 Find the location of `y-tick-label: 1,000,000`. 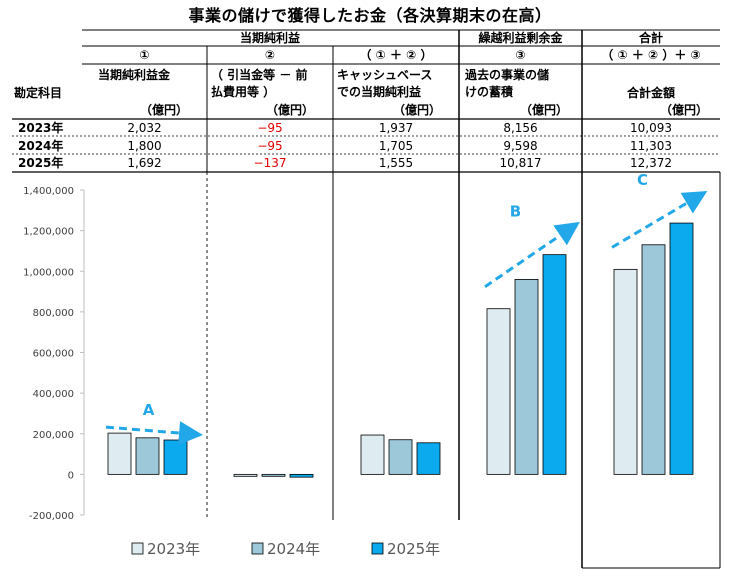

y-tick-label: 1,000,000 is located at coordinates (48, 272).